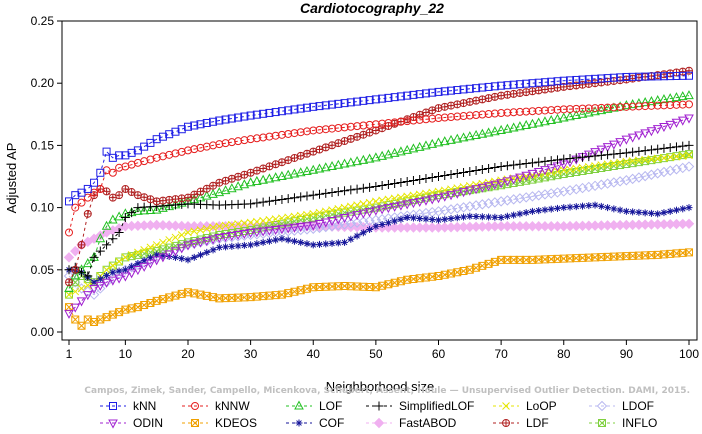 Image resolution: width=702 pixels, height=434 pixels. What do you see at coordinates (602, 423) in the screenshot?
I see `legend-marker-inflo` at bounding box center [602, 423].